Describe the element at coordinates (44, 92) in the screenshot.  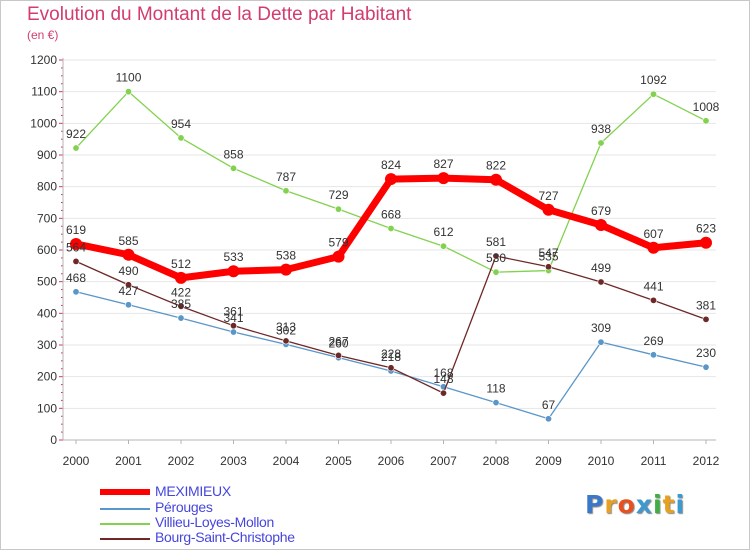
I see `y-tick-label: 1100` at that location.